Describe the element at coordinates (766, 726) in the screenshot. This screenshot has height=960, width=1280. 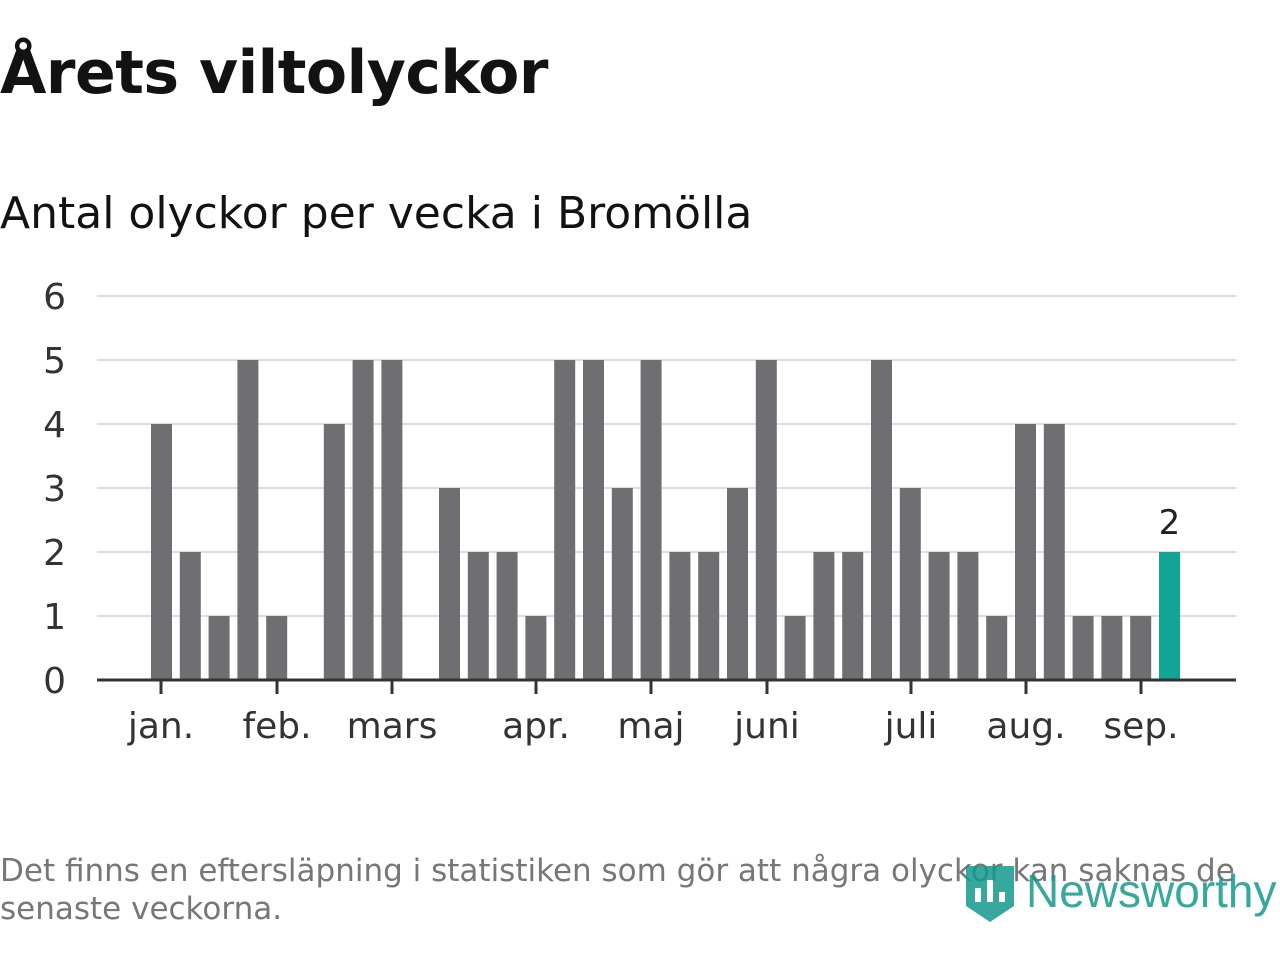
I see `x-tick-label: juni` at that location.